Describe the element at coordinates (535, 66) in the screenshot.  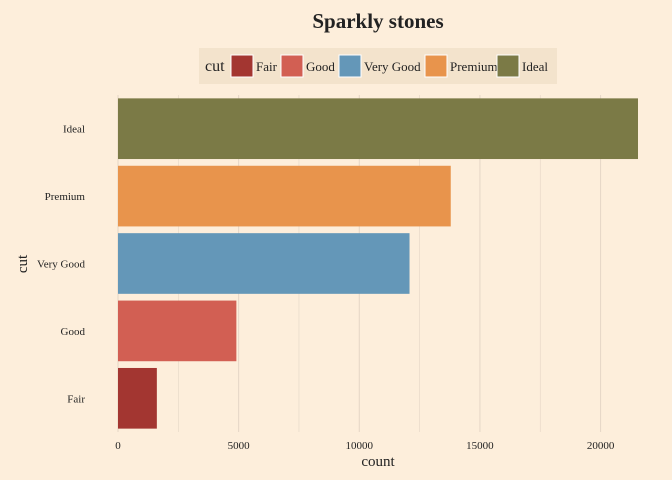
I see `legend-label: Ideal` at that location.